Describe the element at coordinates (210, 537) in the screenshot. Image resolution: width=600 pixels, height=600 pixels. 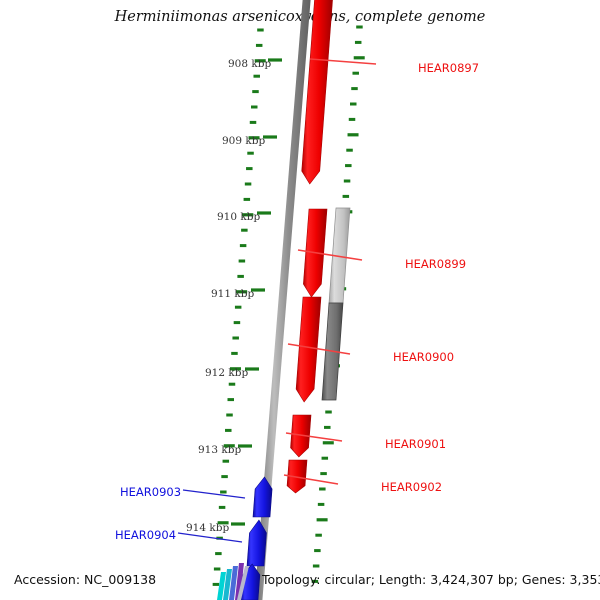
I see `leader-line-hear0904` at that location.